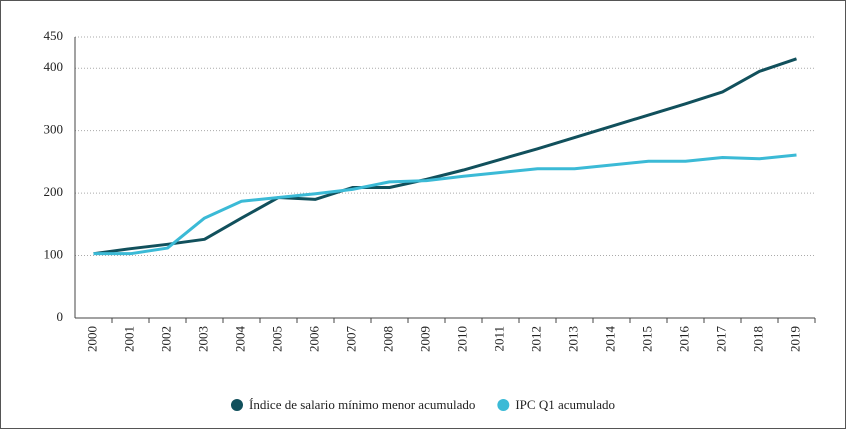 Image resolution: width=846 pixels, height=434 pixels. I want to click on x-tick-label: 2000, so click(91, 339).